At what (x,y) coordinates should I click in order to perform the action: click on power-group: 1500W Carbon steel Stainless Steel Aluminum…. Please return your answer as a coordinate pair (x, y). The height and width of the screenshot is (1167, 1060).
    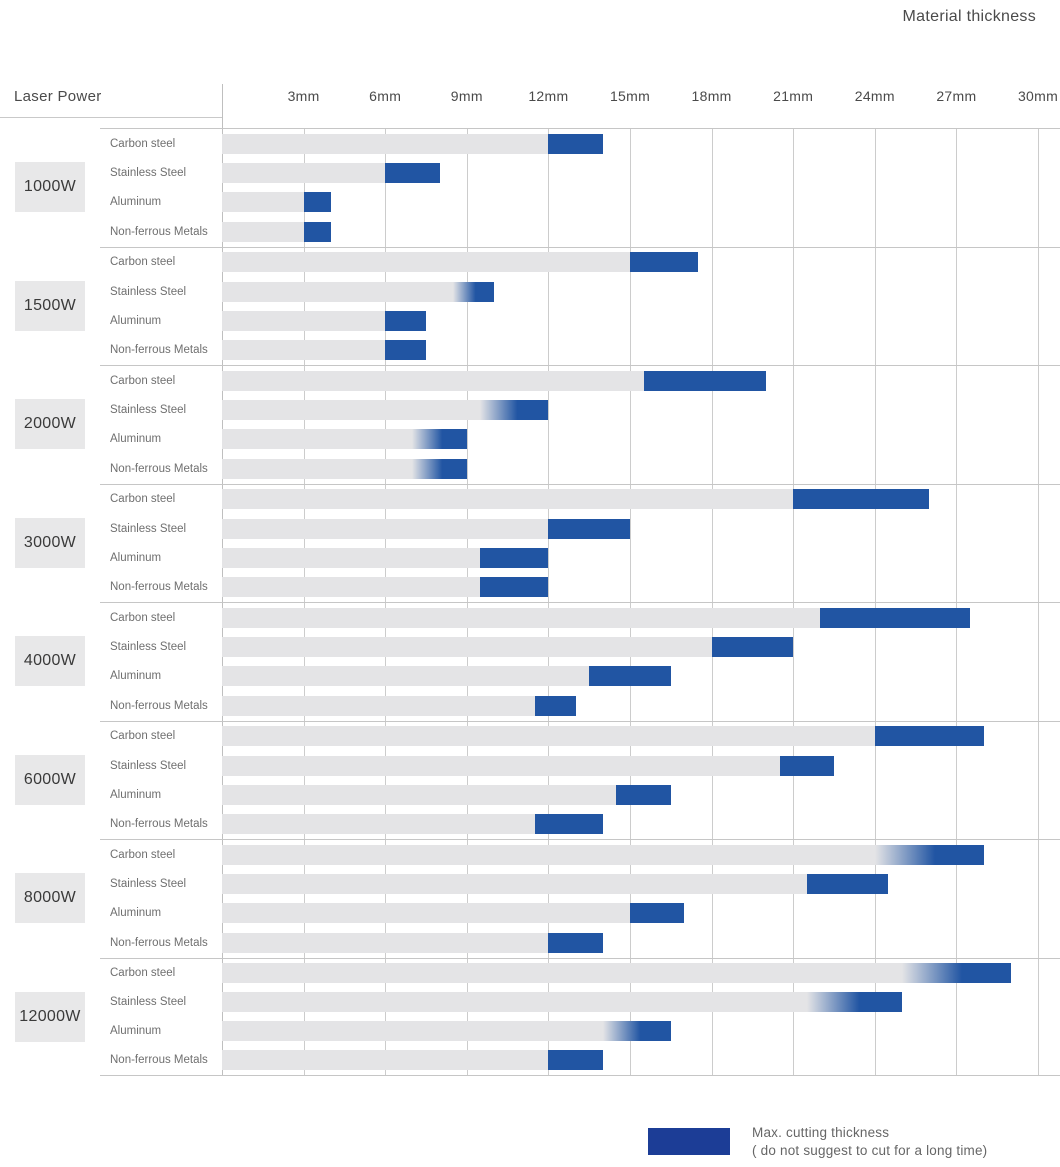
    Looking at the image, I should click on (530, 306).